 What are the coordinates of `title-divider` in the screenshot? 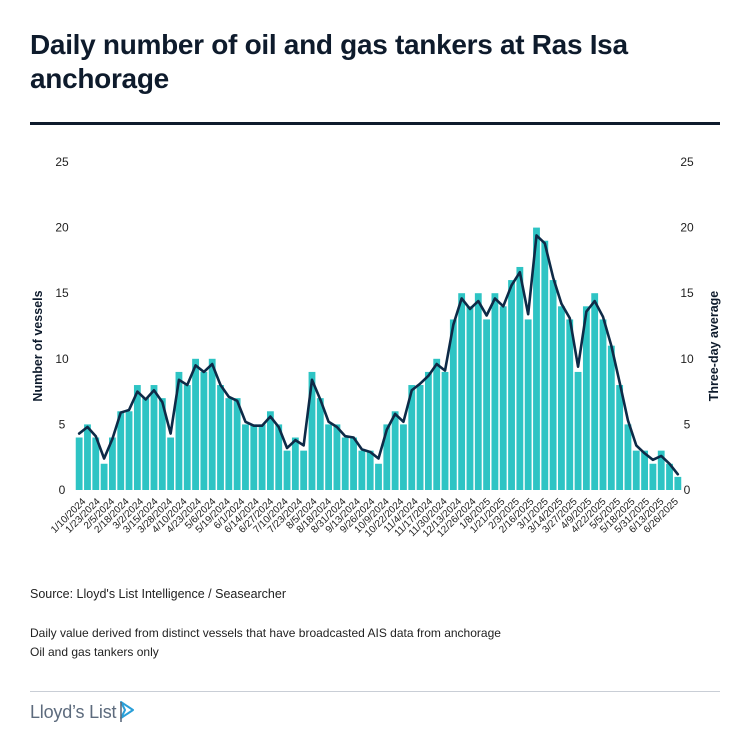 It's located at (375, 123).